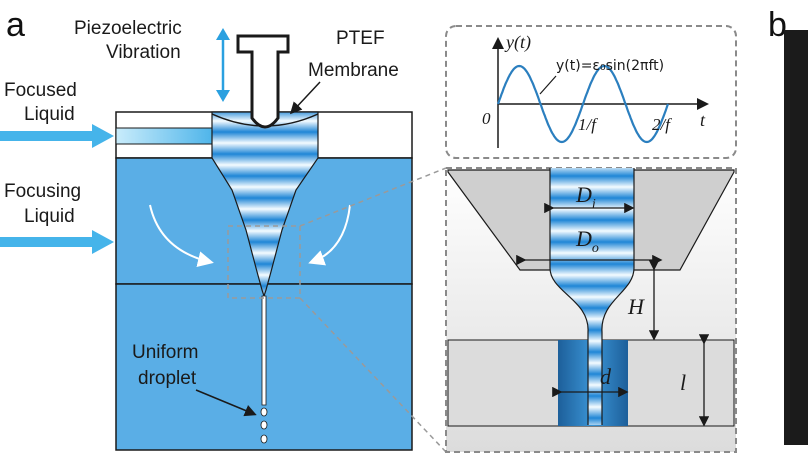 The width and height of the screenshot is (808, 455). I want to click on focused-liquid-arrow, so click(57, 136).